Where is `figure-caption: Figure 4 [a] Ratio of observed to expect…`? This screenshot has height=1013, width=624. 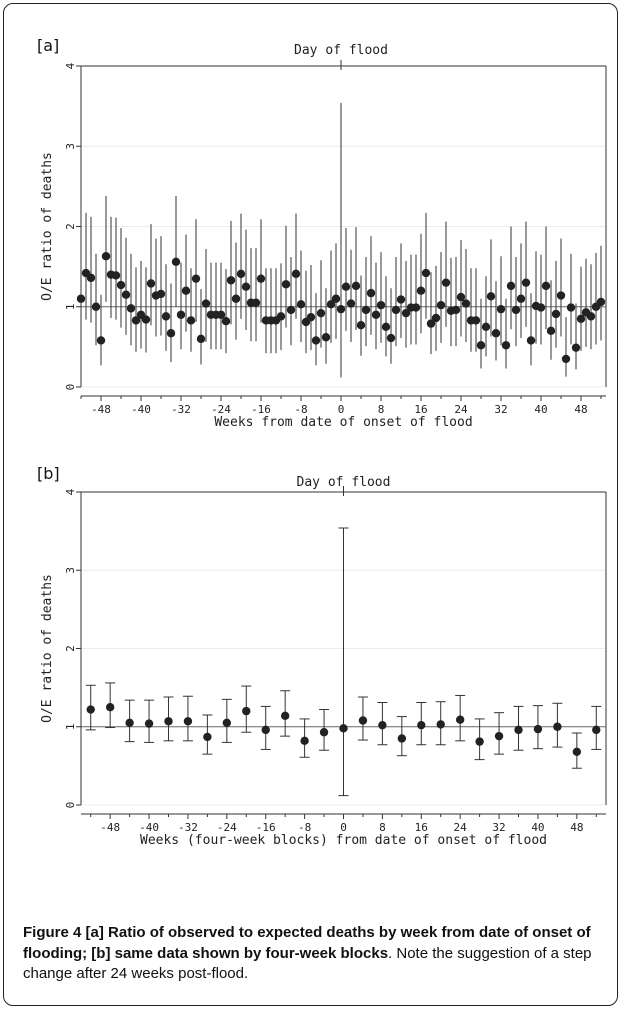 figure-caption: Figure 4 [a] Ratio of observed to expect… is located at coordinates (315, 954).